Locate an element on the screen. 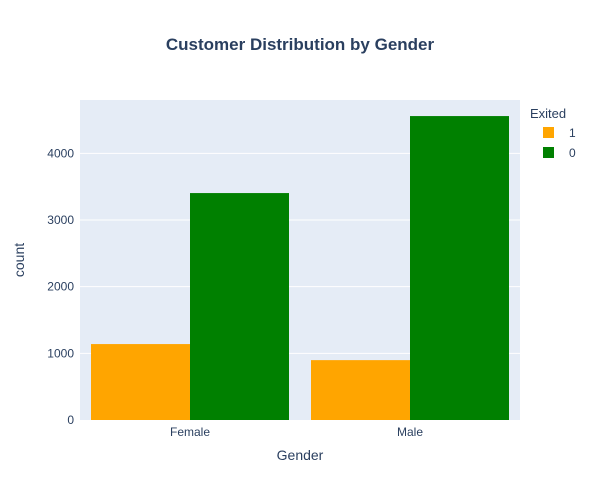 This screenshot has height=500, width=600. y-tick-label: 2000 is located at coordinates (60, 287).